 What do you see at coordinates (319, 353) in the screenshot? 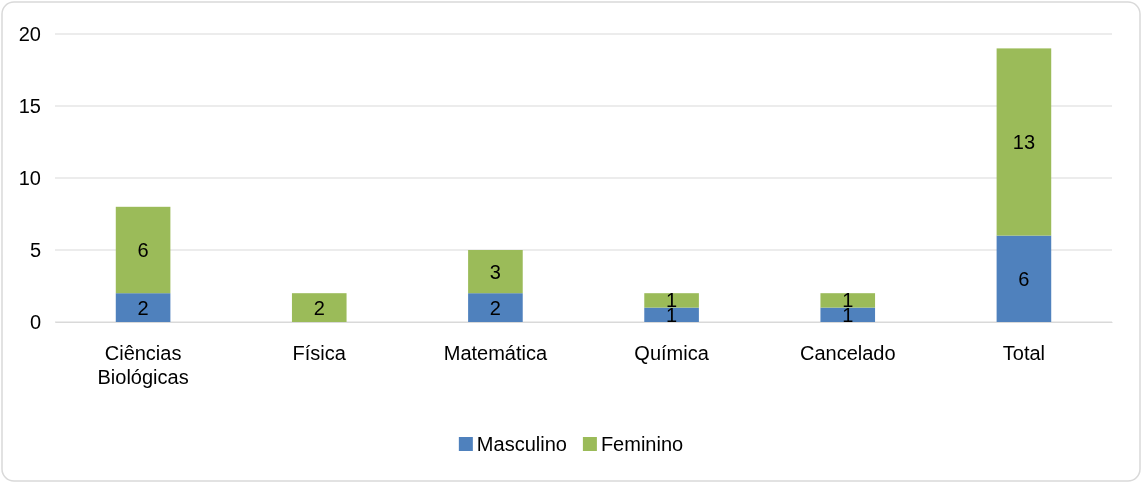
I see `x-tick-label: Física` at bounding box center [319, 353].